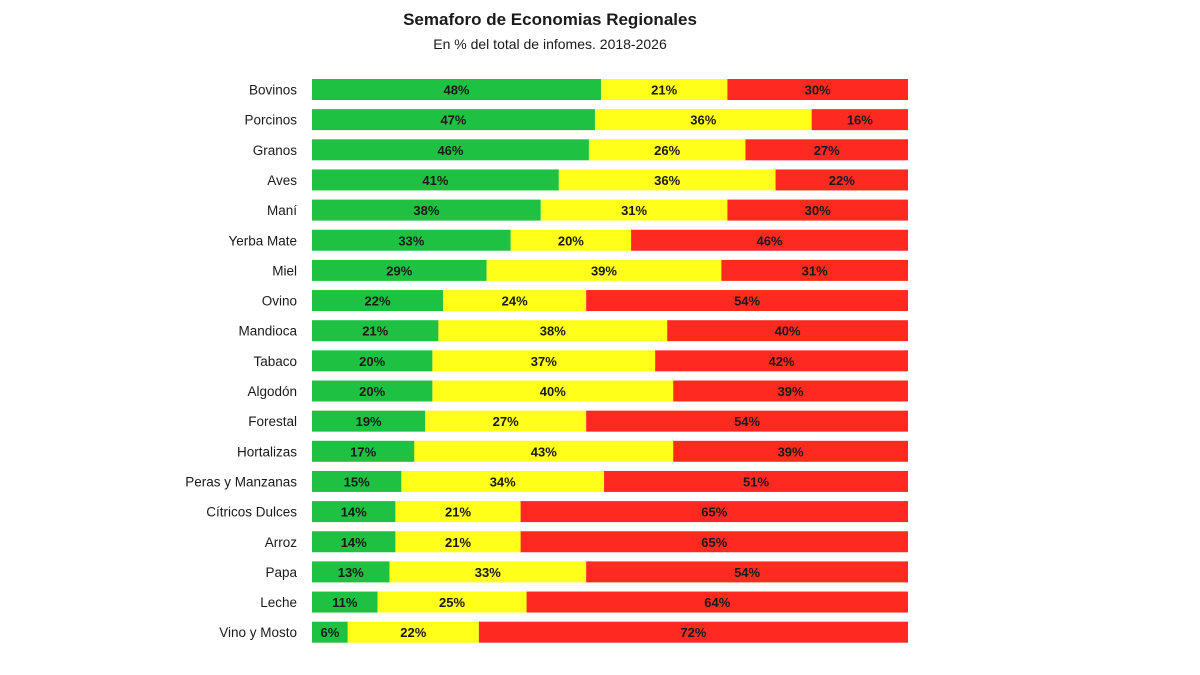  I want to click on data-label: 29%, so click(399, 270).